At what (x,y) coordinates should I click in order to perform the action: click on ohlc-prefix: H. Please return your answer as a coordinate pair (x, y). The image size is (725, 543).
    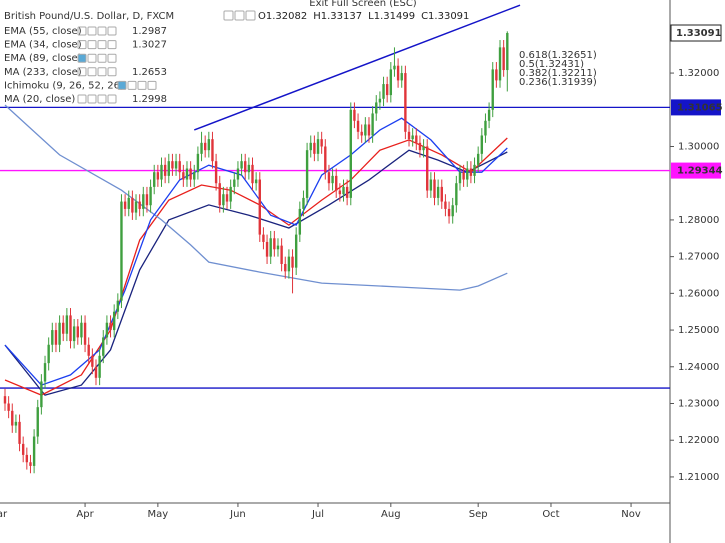
    Looking at the image, I should click on (317, 16).